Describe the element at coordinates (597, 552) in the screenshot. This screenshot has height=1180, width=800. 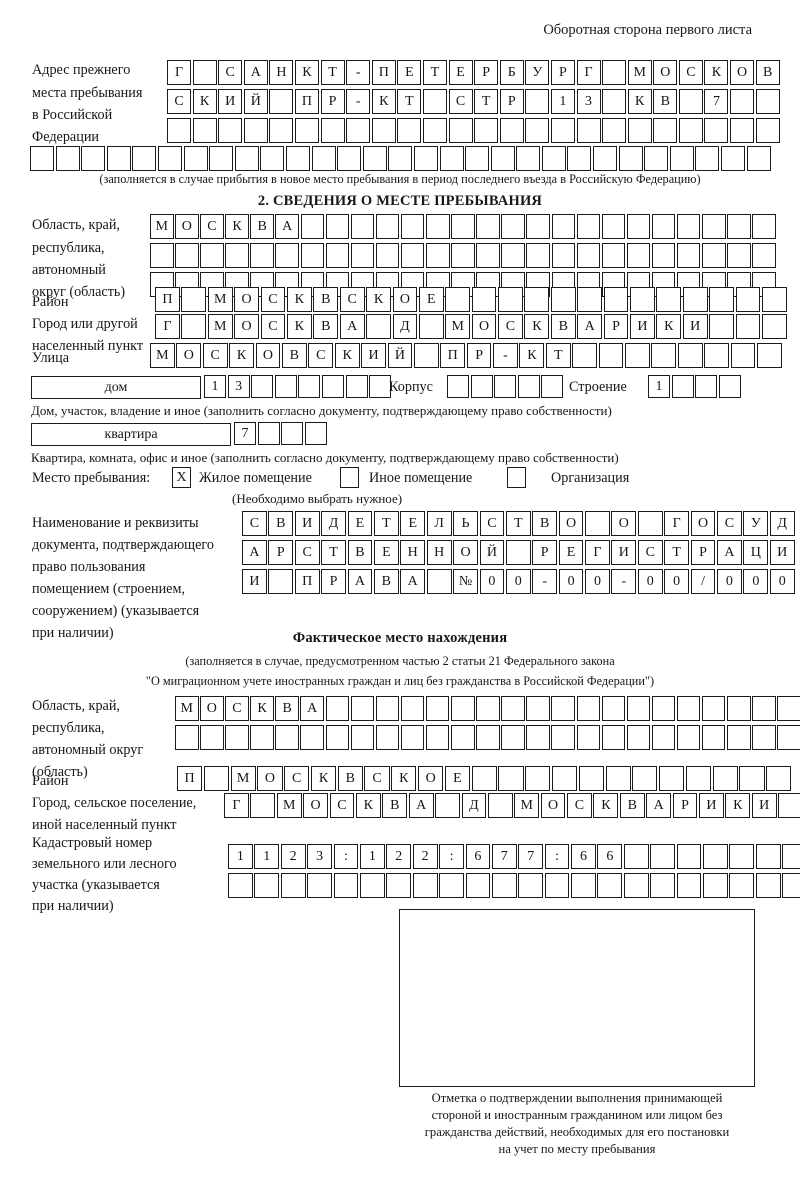
I see `document-r2-cell-14: Г` at that location.